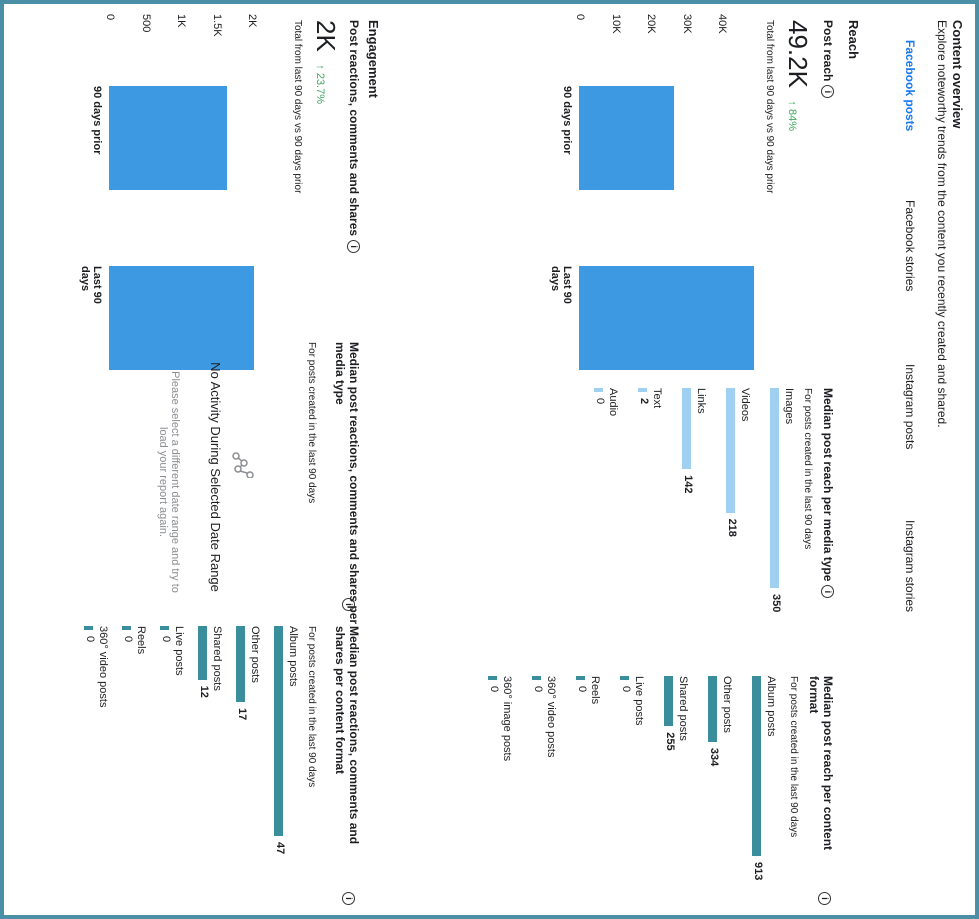  I want to click on post-reach-chart: 0 10K 20K 30K 40K 90 days prior Last 90 days, so click(648, 187).